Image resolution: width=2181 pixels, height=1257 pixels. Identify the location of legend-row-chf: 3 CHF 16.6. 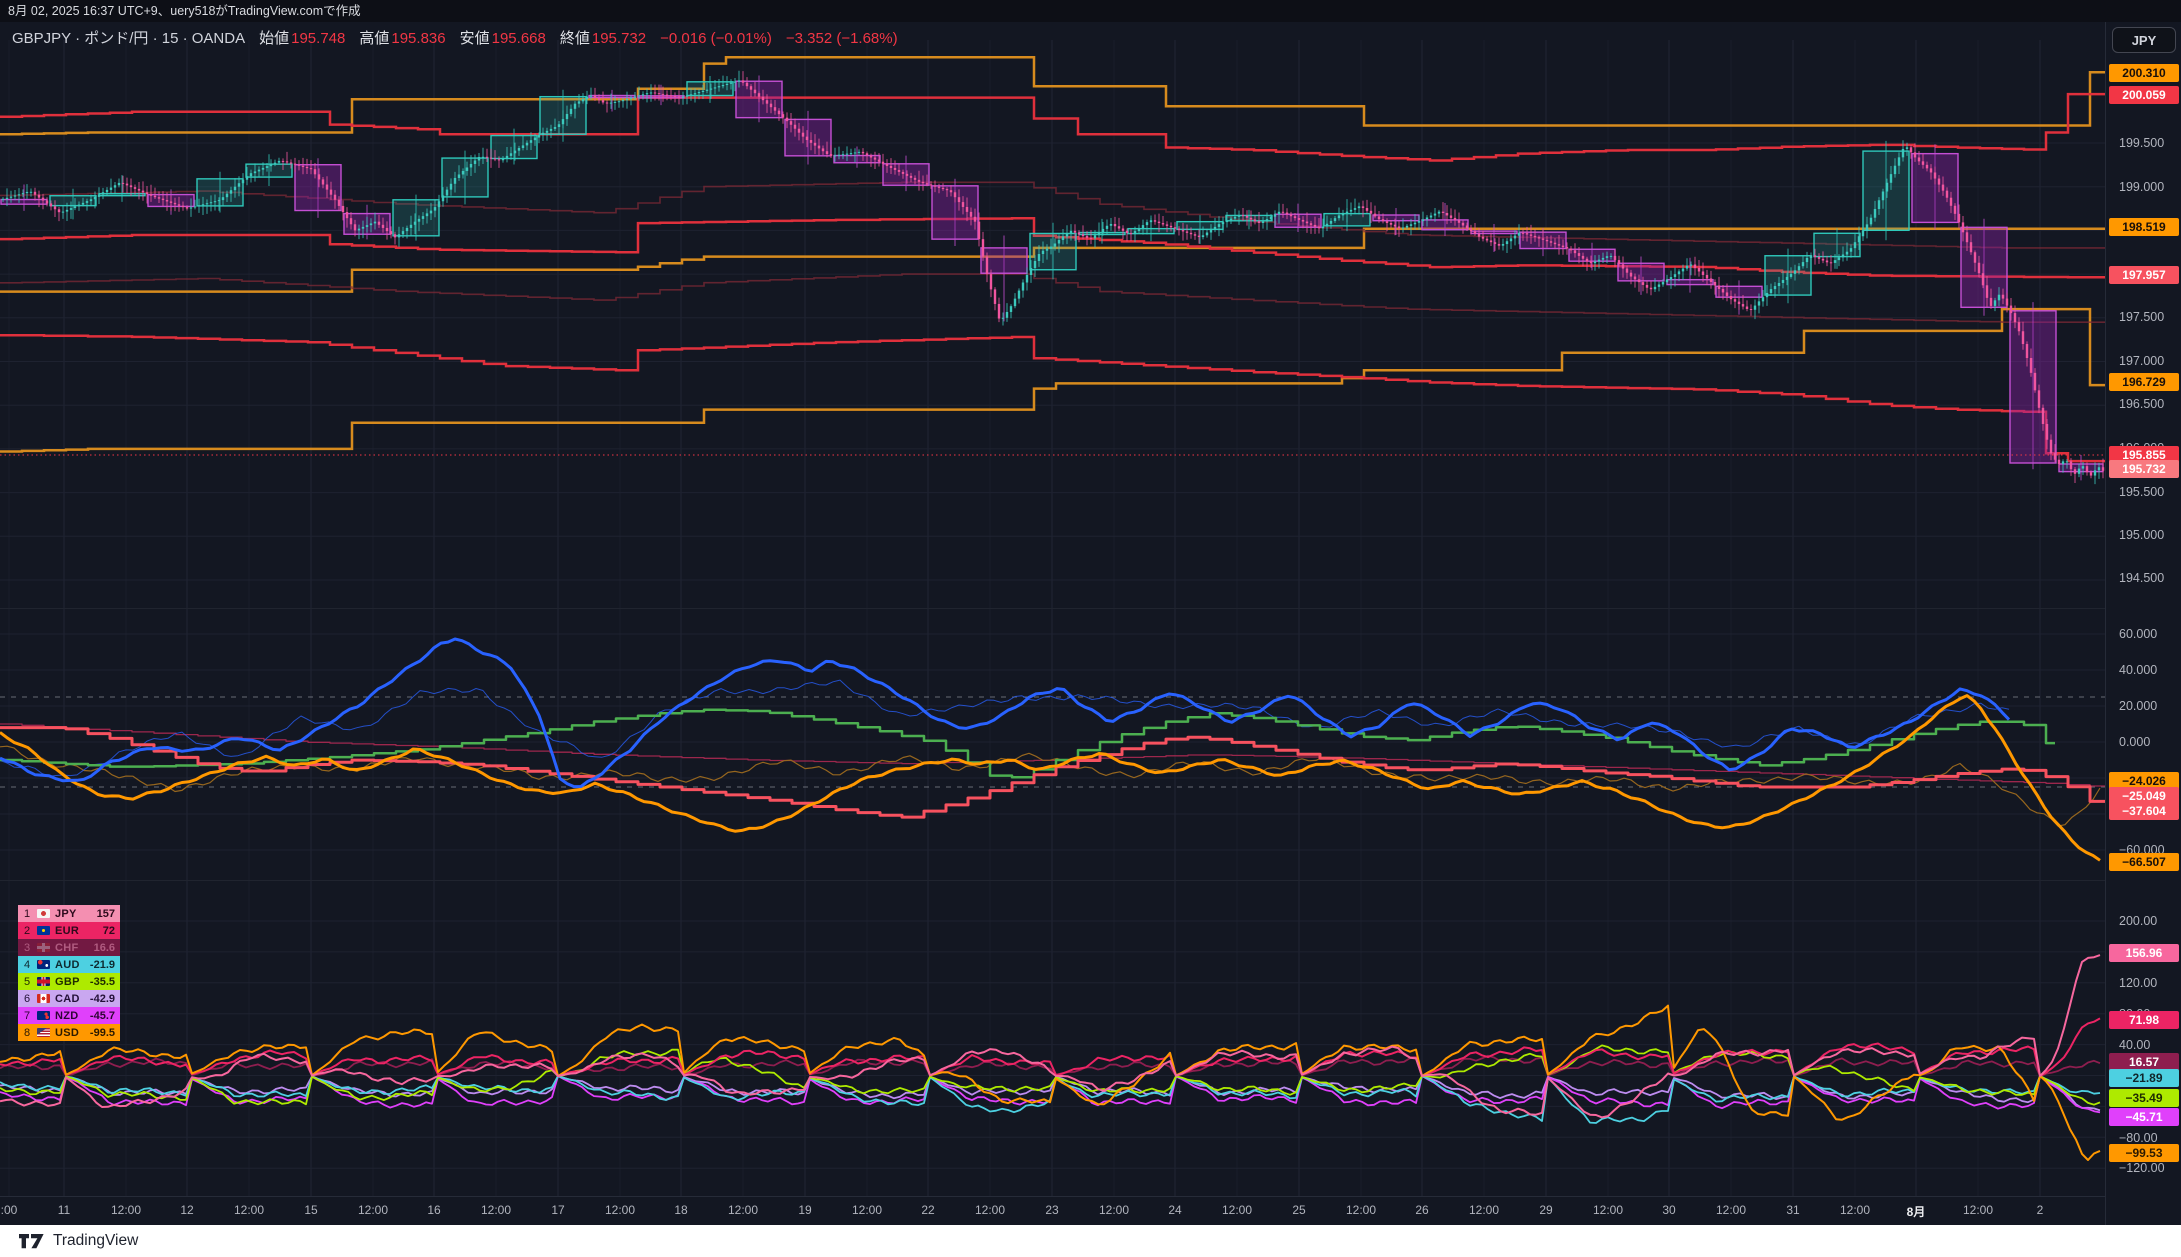
(69, 947).